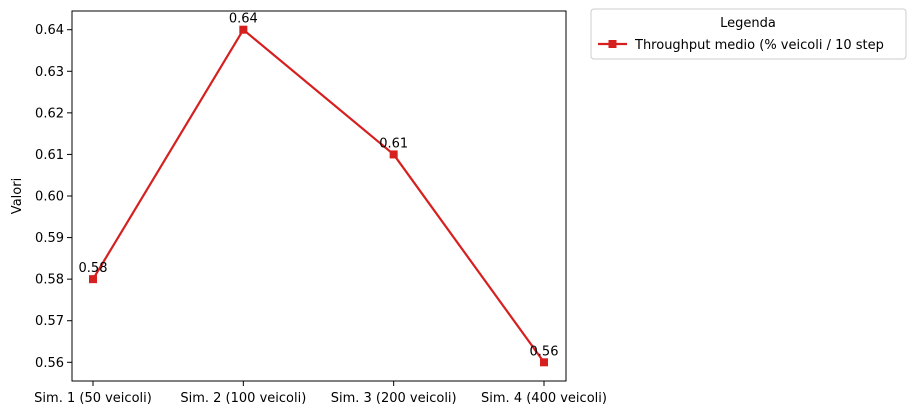 The width and height of the screenshot is (916, 414). What do you see at coordinates (748, 23) in the screenshot?
I see `legend-title: Legenda` at bounding box center [748, 23].